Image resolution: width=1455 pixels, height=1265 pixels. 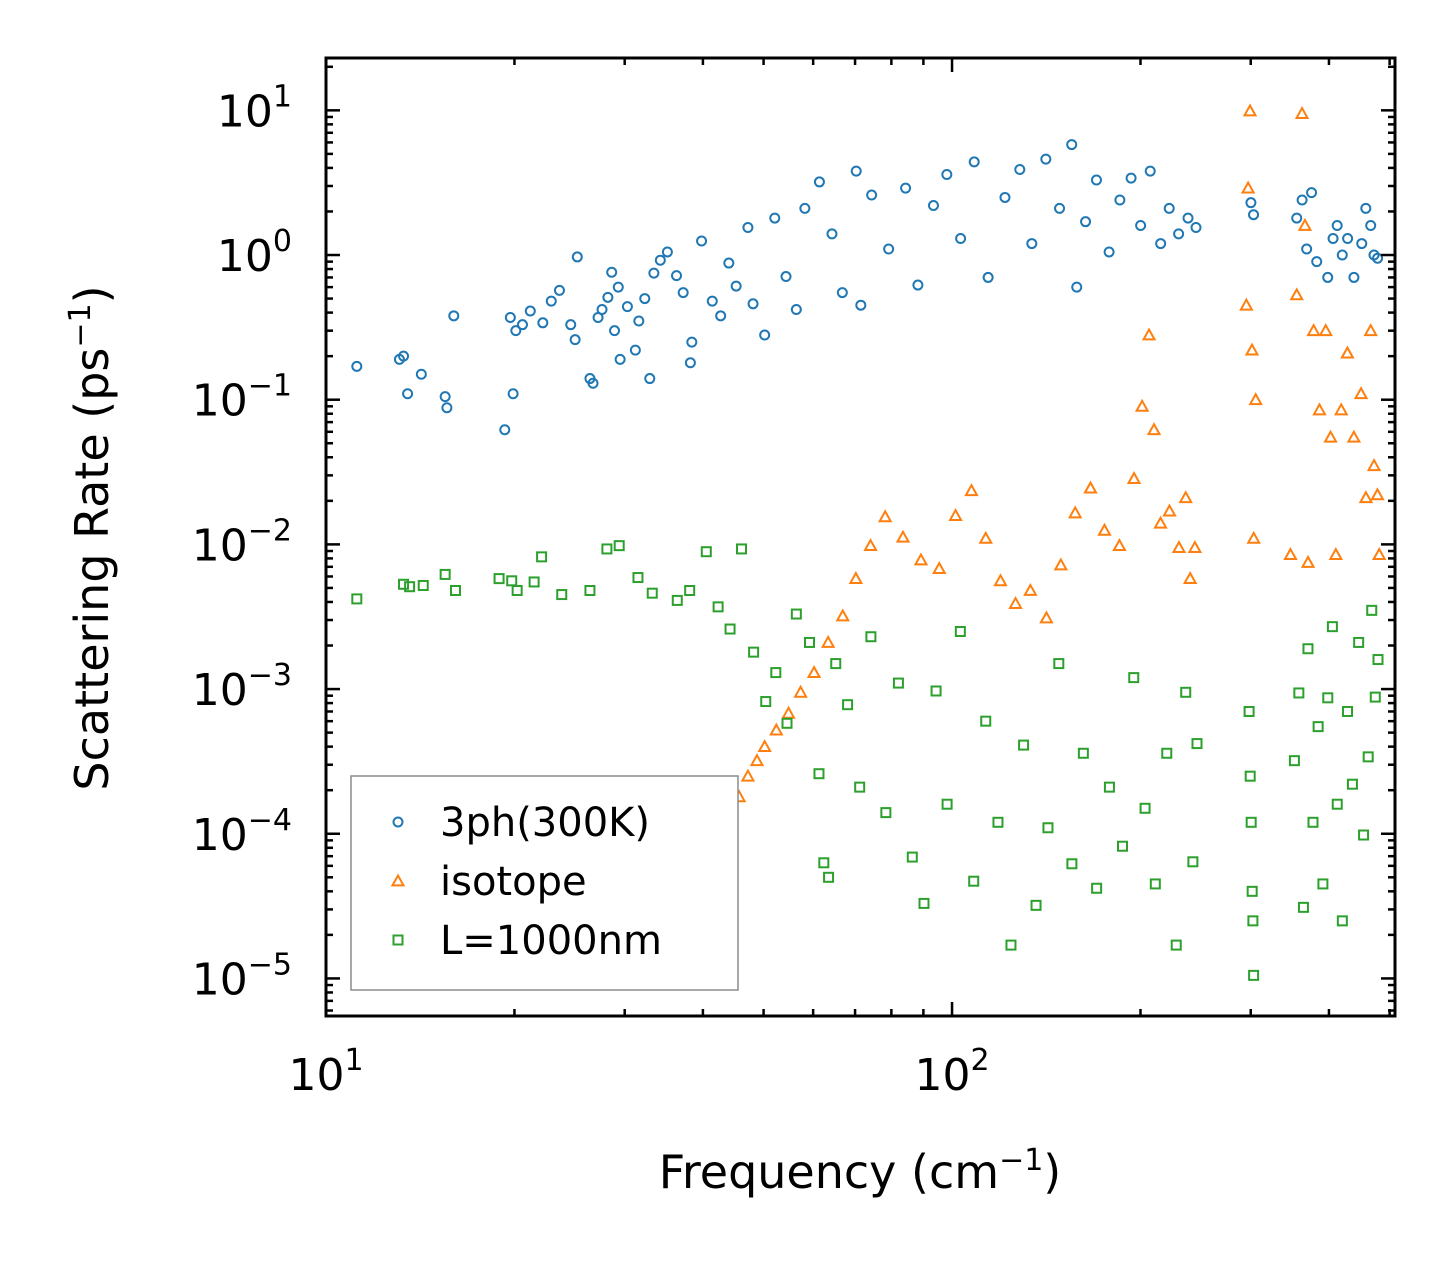 What do you see at coordinates (254, 253) in the screenshot?
I see `y-tick-label: 10⁰` at bounding box center [254, 253].